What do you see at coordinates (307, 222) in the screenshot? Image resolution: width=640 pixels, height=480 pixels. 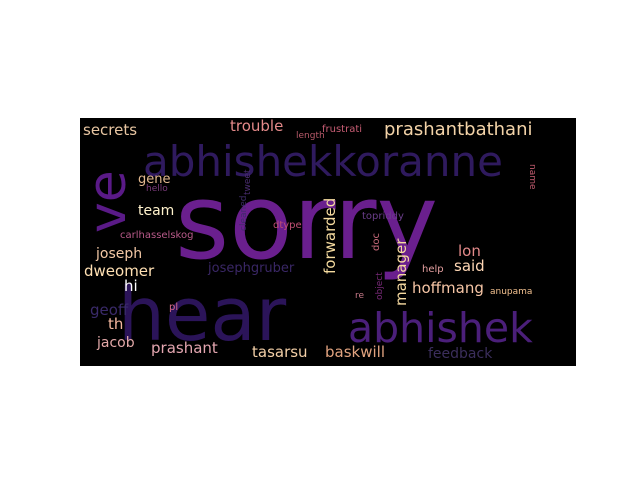 I see `word-sorry: sorry` at bounding box center [307, 222].